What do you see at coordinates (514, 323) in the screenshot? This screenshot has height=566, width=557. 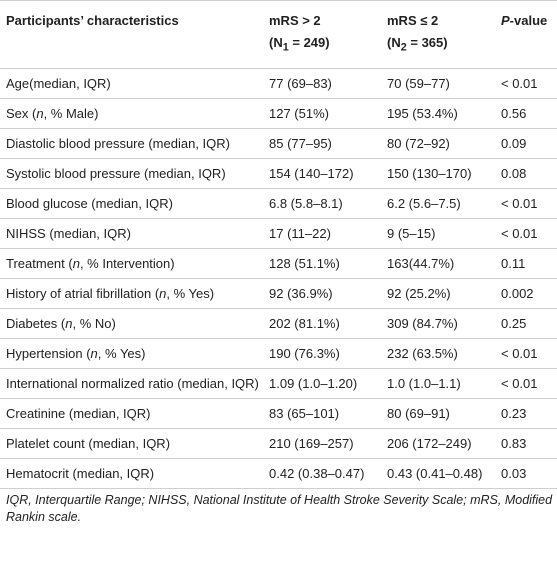 I see `cell-text: 0.25` at bounding box center [514, 323].